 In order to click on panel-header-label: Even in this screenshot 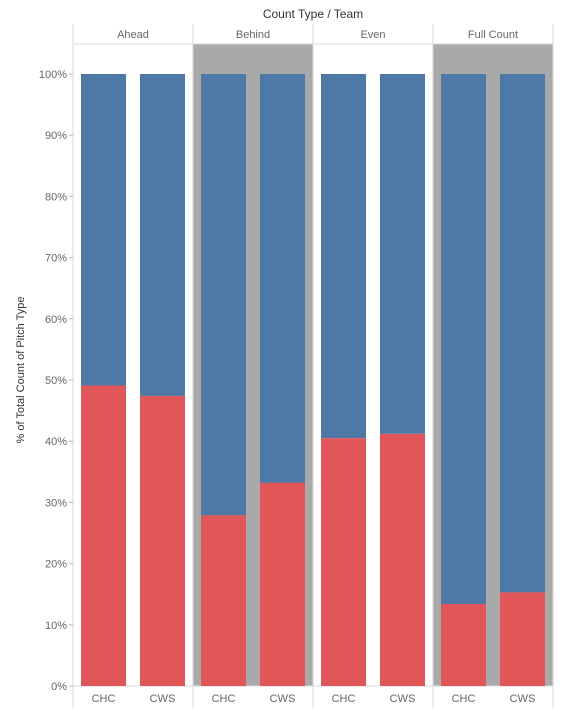, I will do `click(372, 35)`.